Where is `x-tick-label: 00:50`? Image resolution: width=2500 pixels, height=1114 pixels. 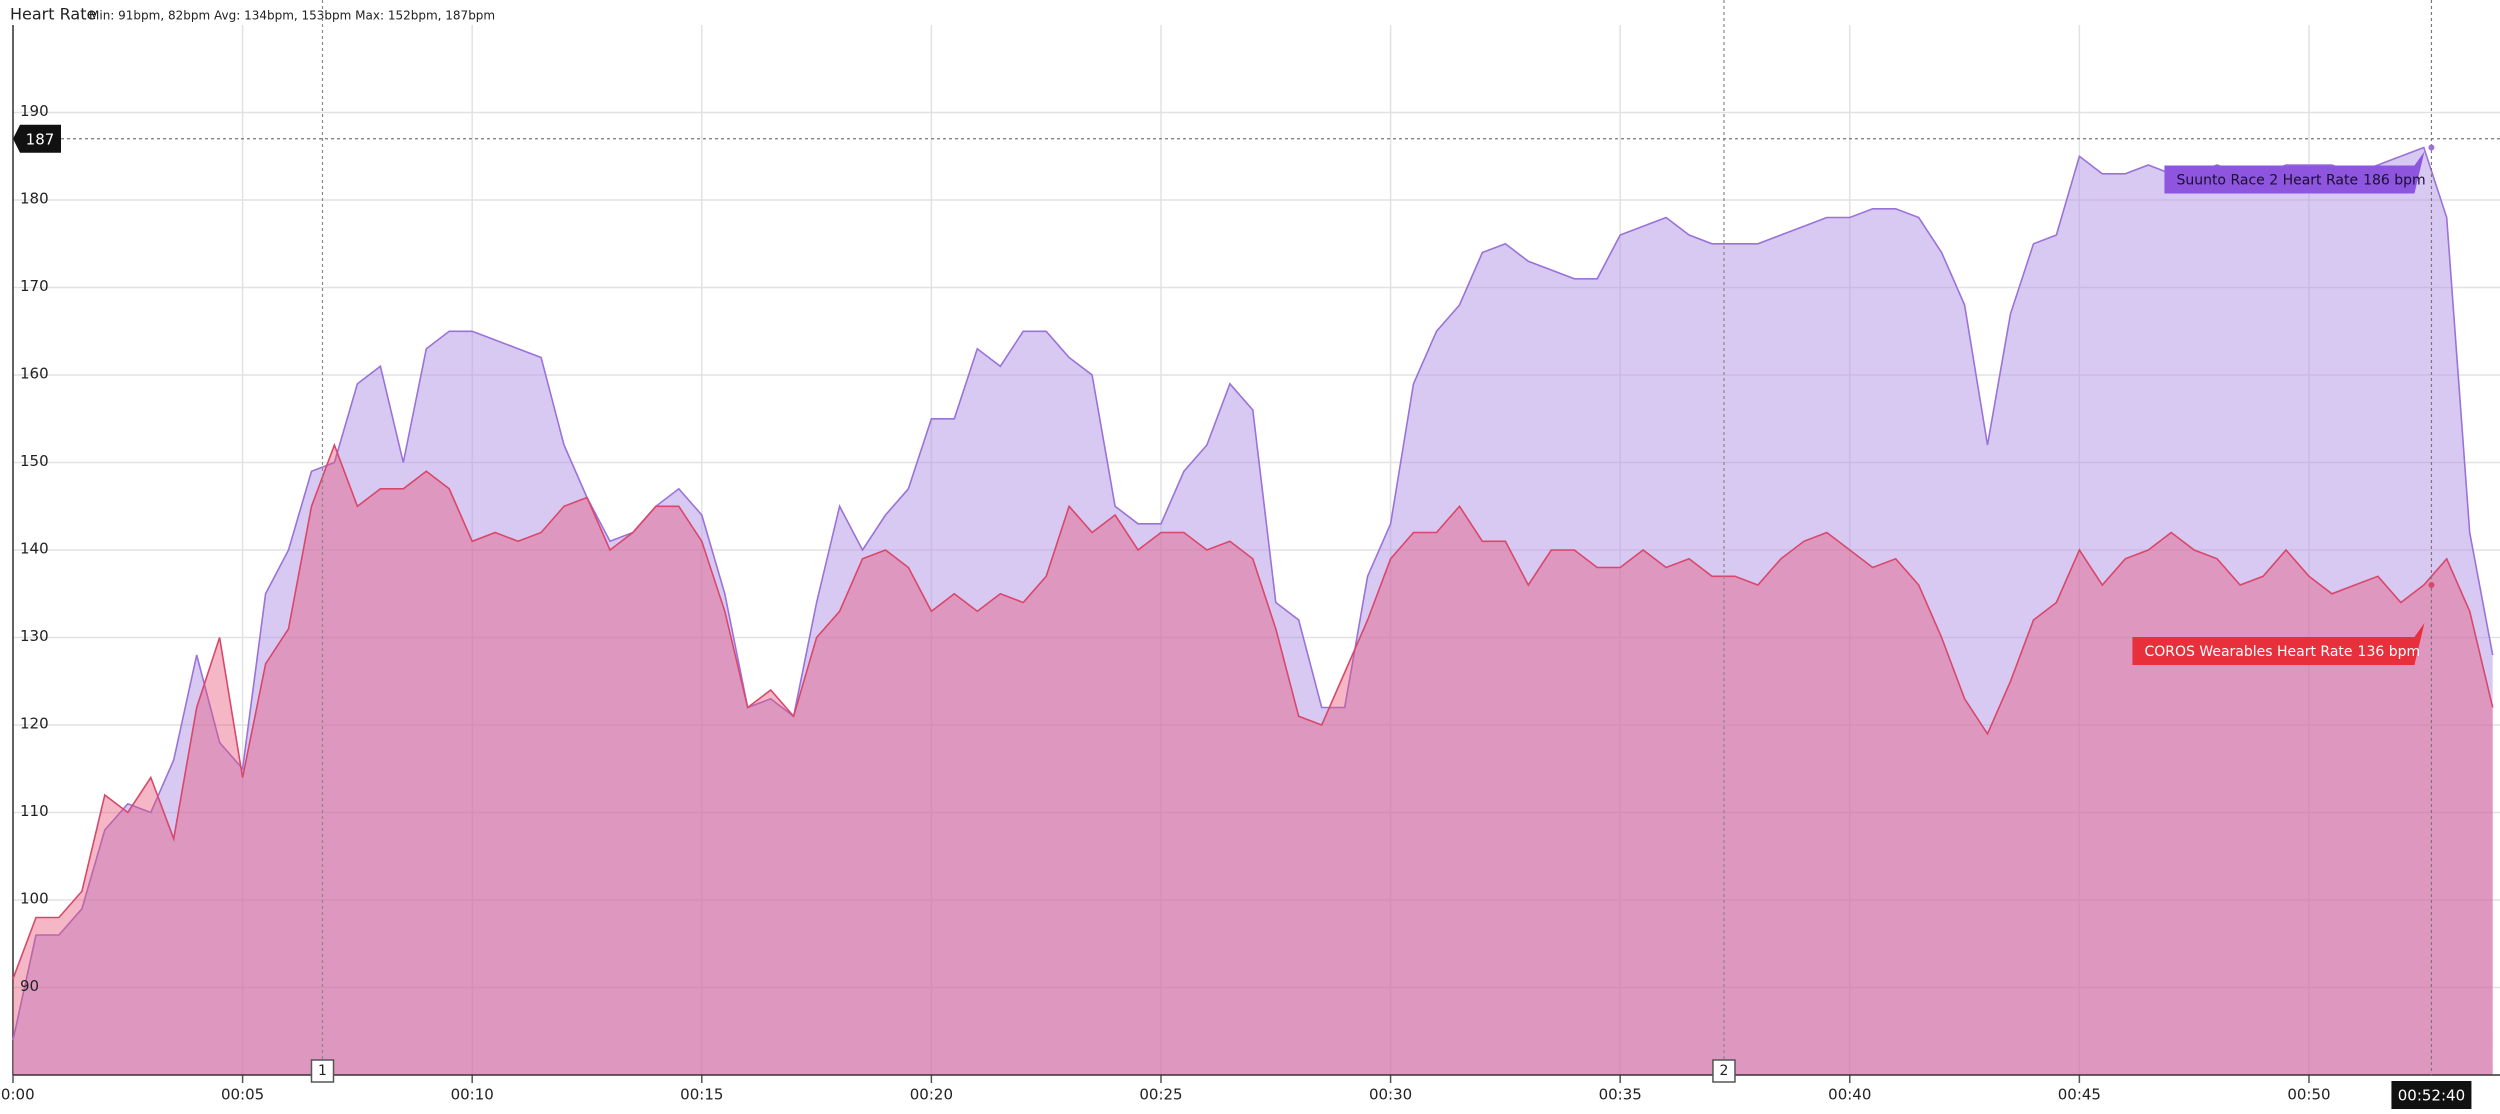
x-tick-label: 00:50 is located at coordinates (2308, 1095).